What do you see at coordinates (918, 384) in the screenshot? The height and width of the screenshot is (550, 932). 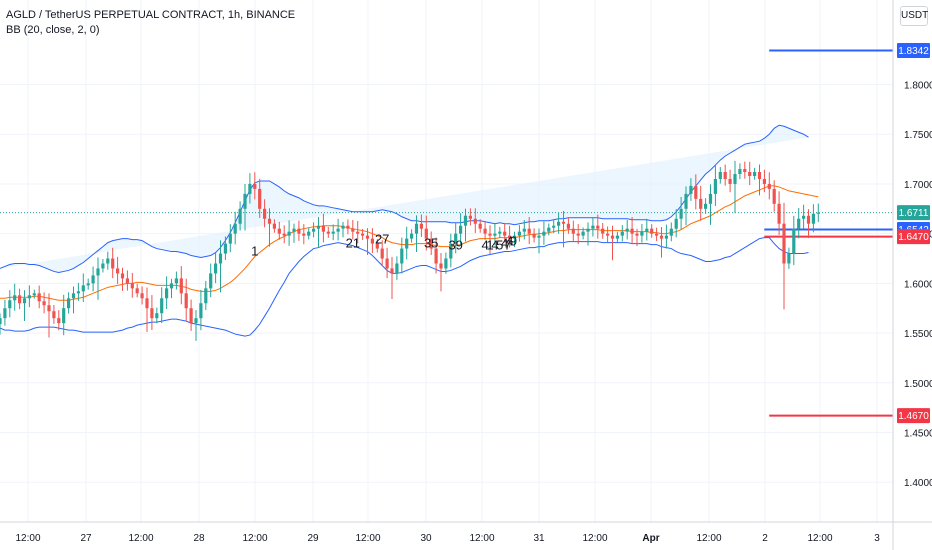 I see `price-tick-label: 1.5000` at bounding box center [918, 384].